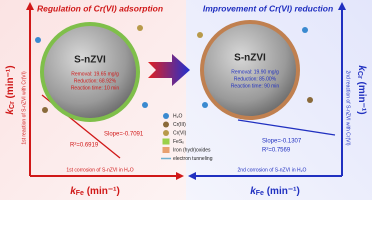 The width and height of the screenshot is (372, 240). What do you see at coordinates (268, 8) in the screenshot?
I see `right-title: Improvement of Cr(VI) reduction` at bounding box center [268, 8].